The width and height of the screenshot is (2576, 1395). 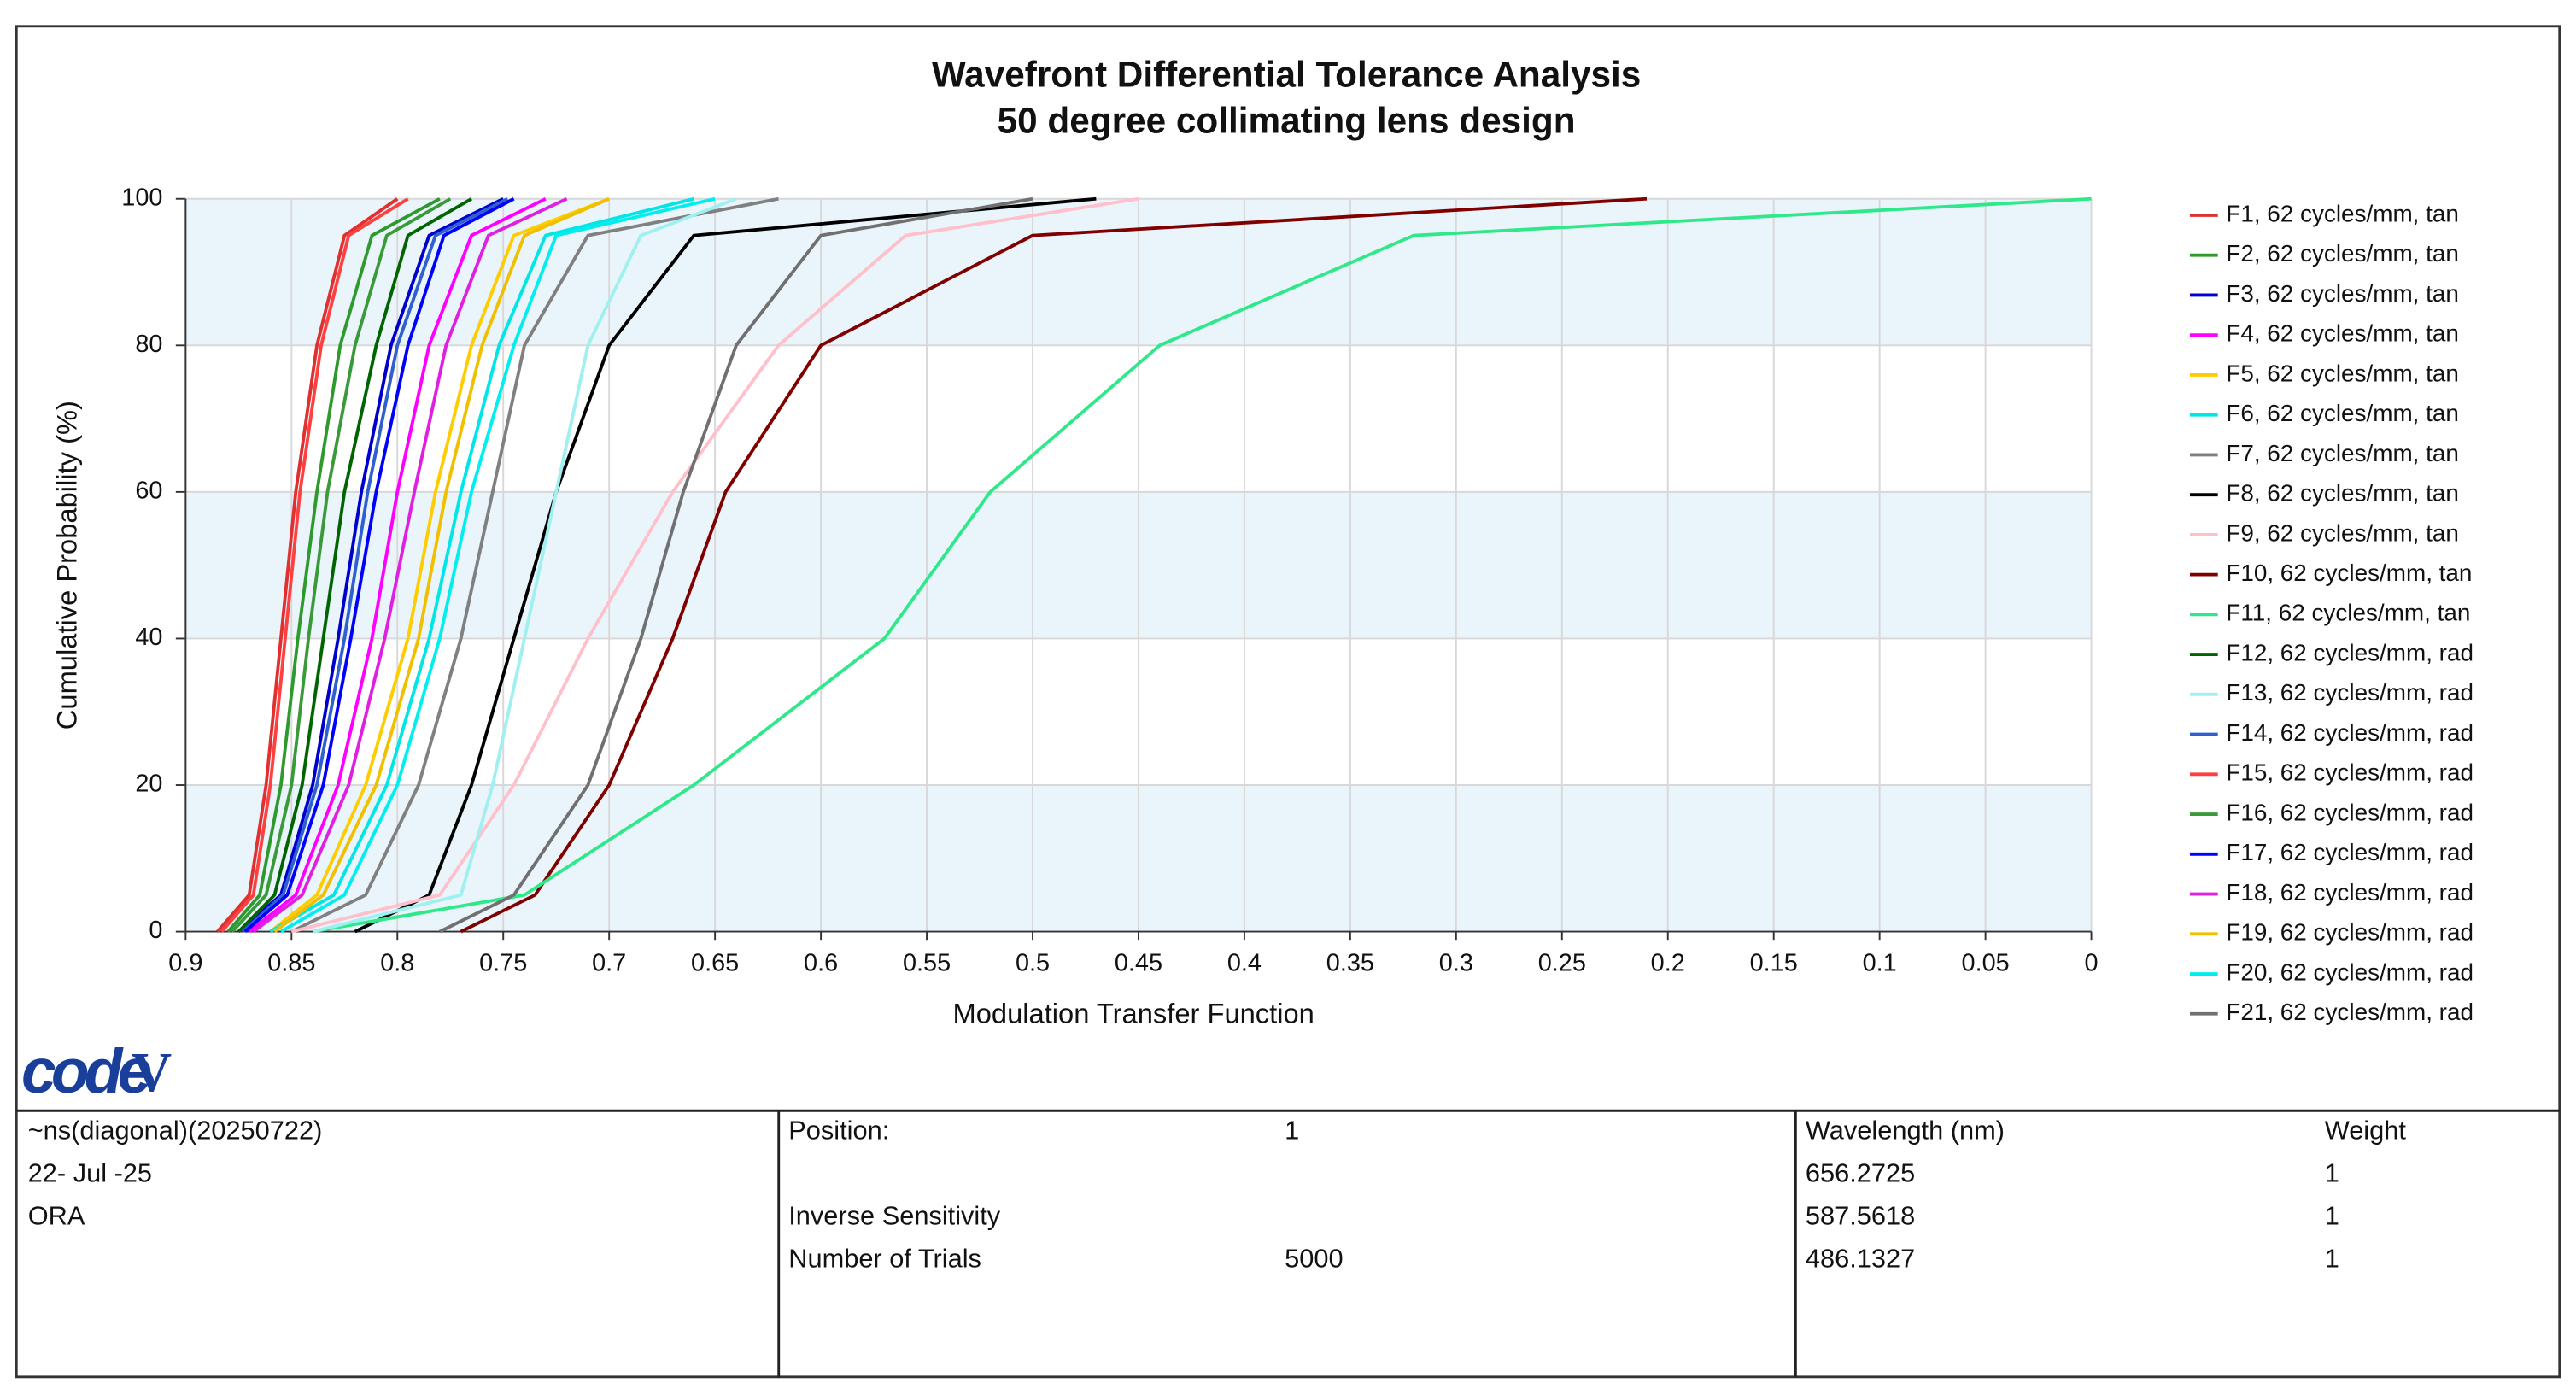 What do you see at coordinates (397, 963) in the screenshot?
I see `x-tick-label: 0.8` at bounding box center [397, 963].